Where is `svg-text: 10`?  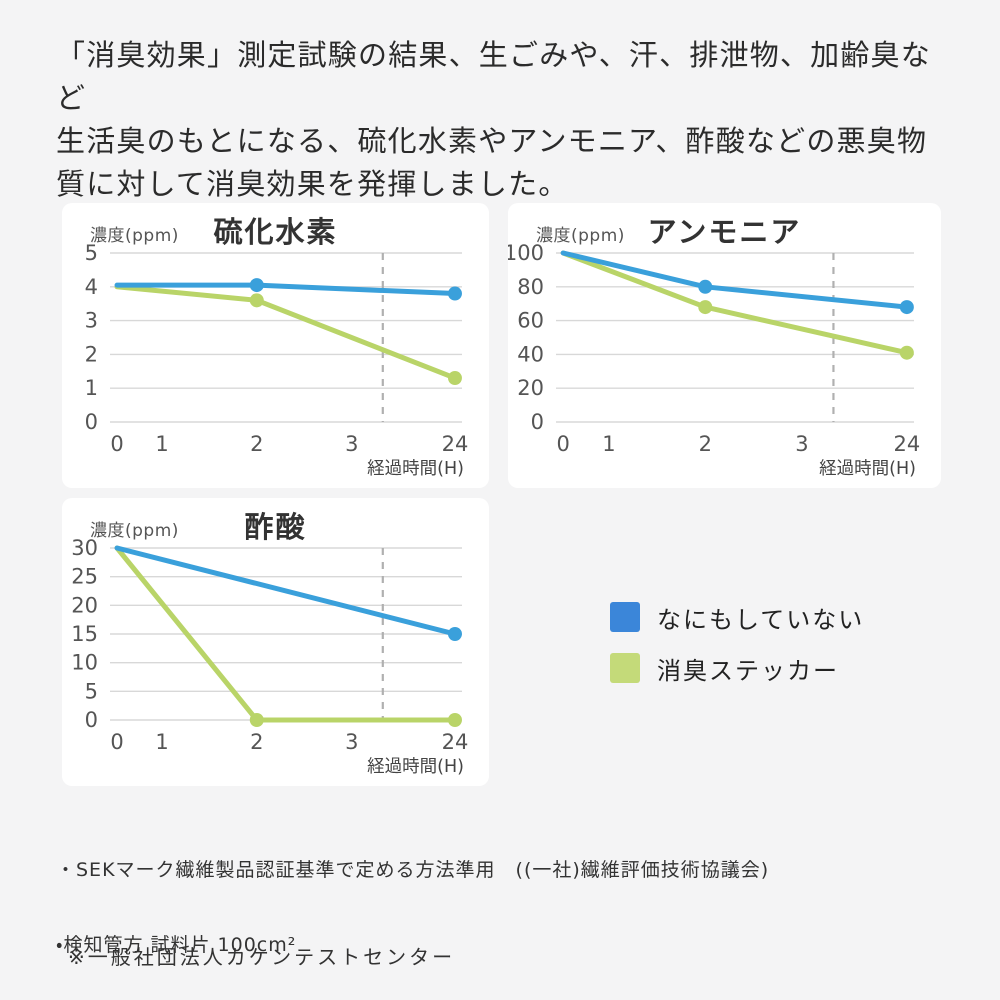 svg-text: 10 is located at coordinates (84, 663).